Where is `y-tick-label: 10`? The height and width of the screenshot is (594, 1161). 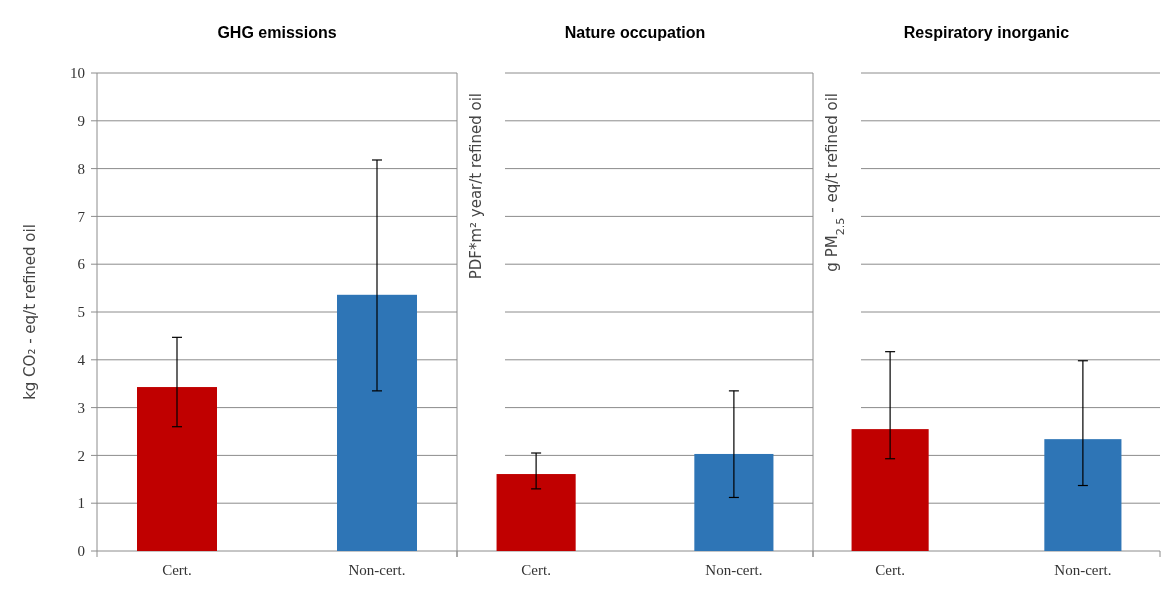 y-tick-label: 10 is located at coordinates (77, 73).